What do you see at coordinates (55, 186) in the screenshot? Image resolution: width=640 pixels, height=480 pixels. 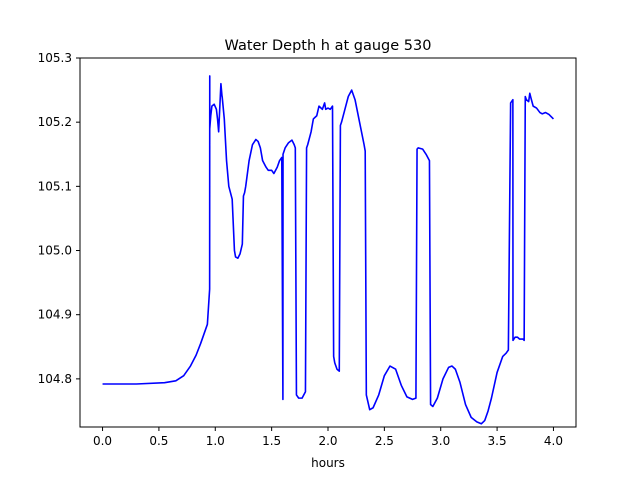 I see `y-tick-label: 105.1` at bounding box center [55, 186].